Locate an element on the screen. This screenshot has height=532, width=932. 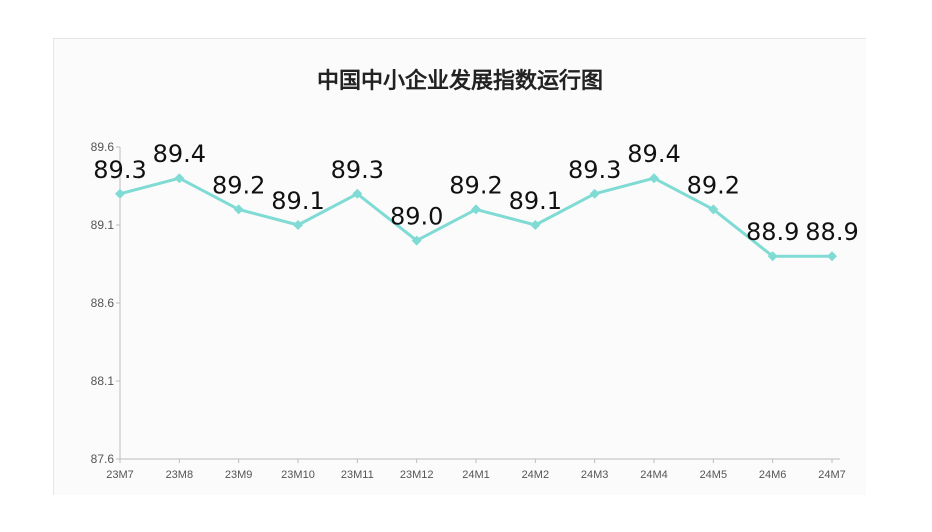
x-tick-label: 23M11 is located at coordinates (357, 475).